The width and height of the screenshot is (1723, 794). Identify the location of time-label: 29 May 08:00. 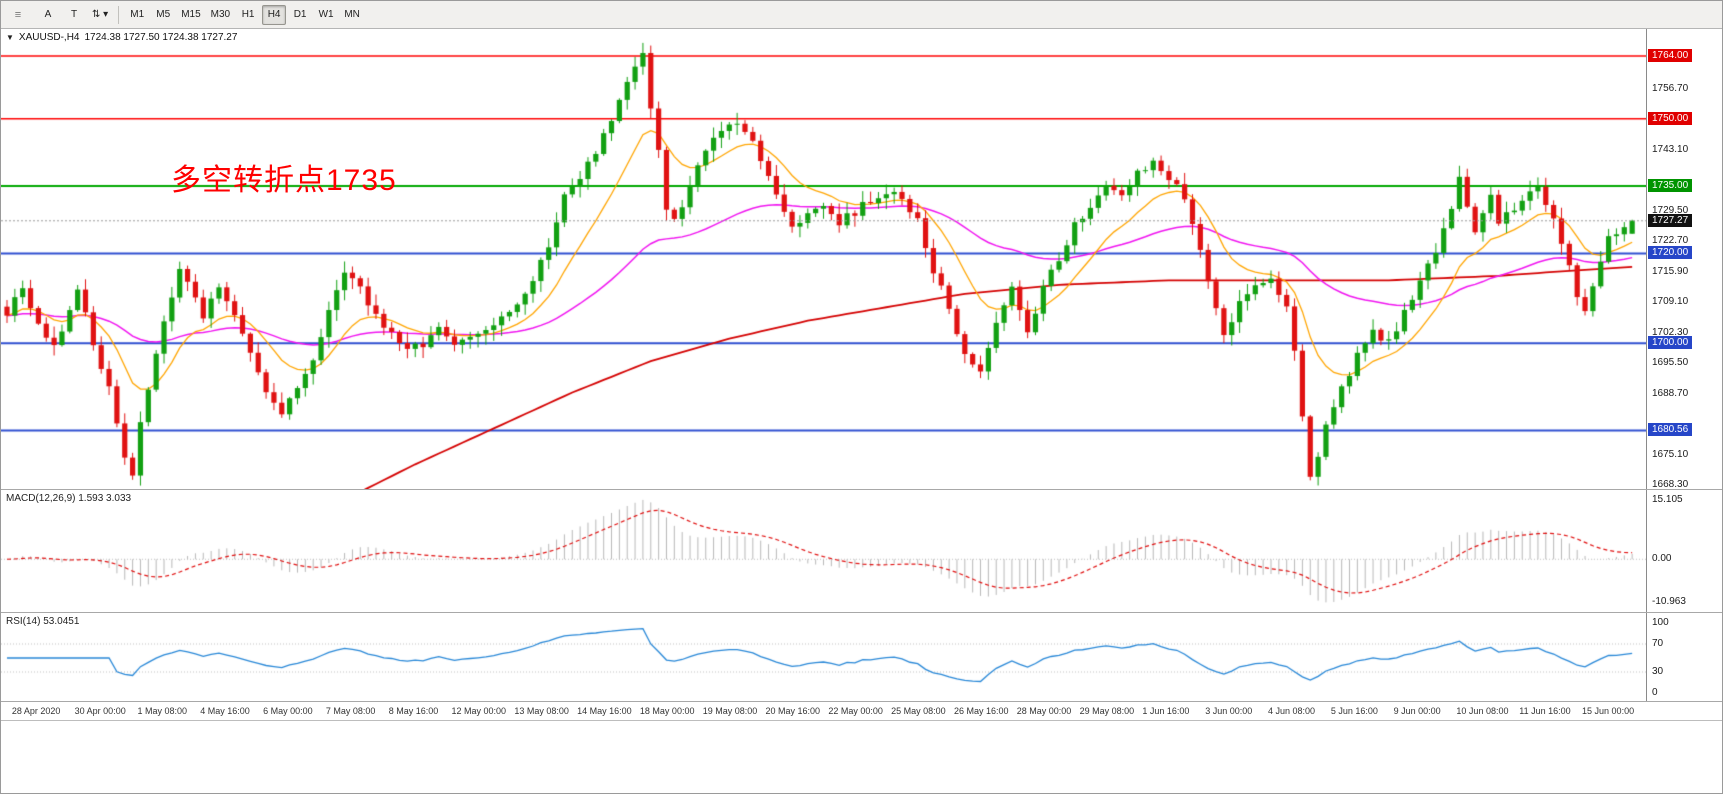
(1107, 711).